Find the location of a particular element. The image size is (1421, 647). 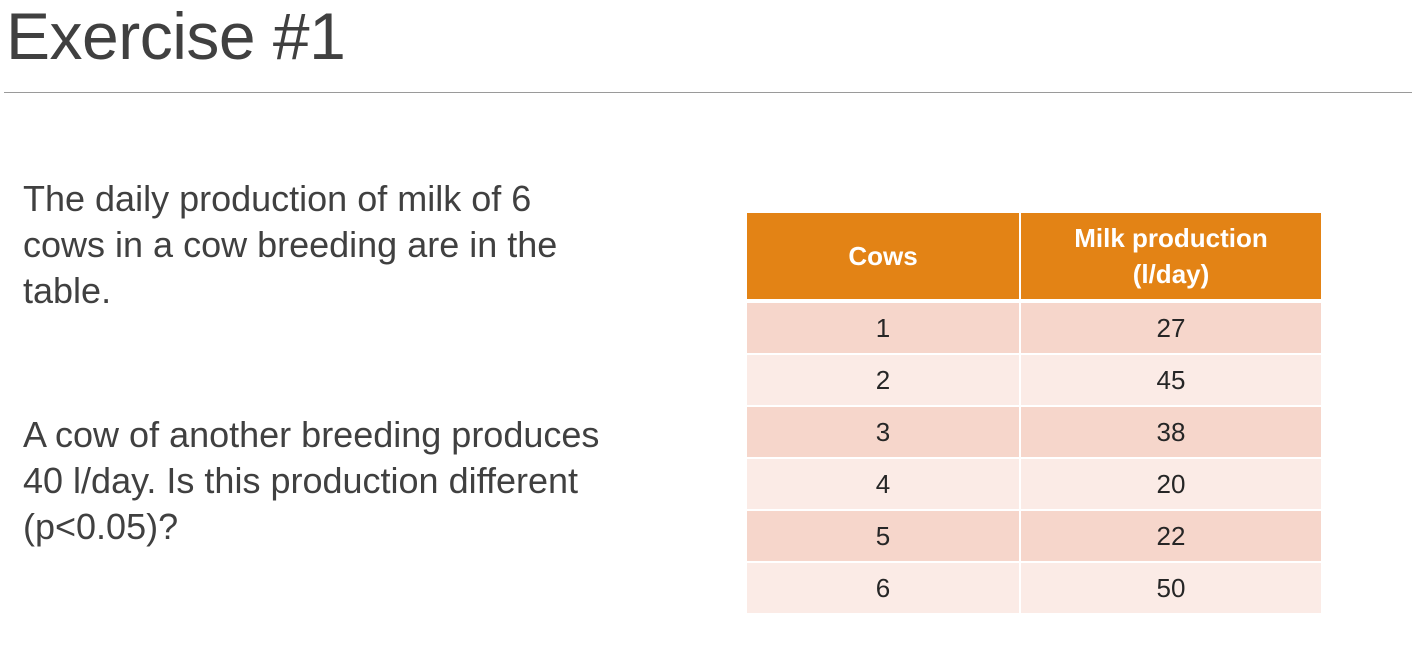

table-row: 4 20 is located at coordinates (1034, 484).